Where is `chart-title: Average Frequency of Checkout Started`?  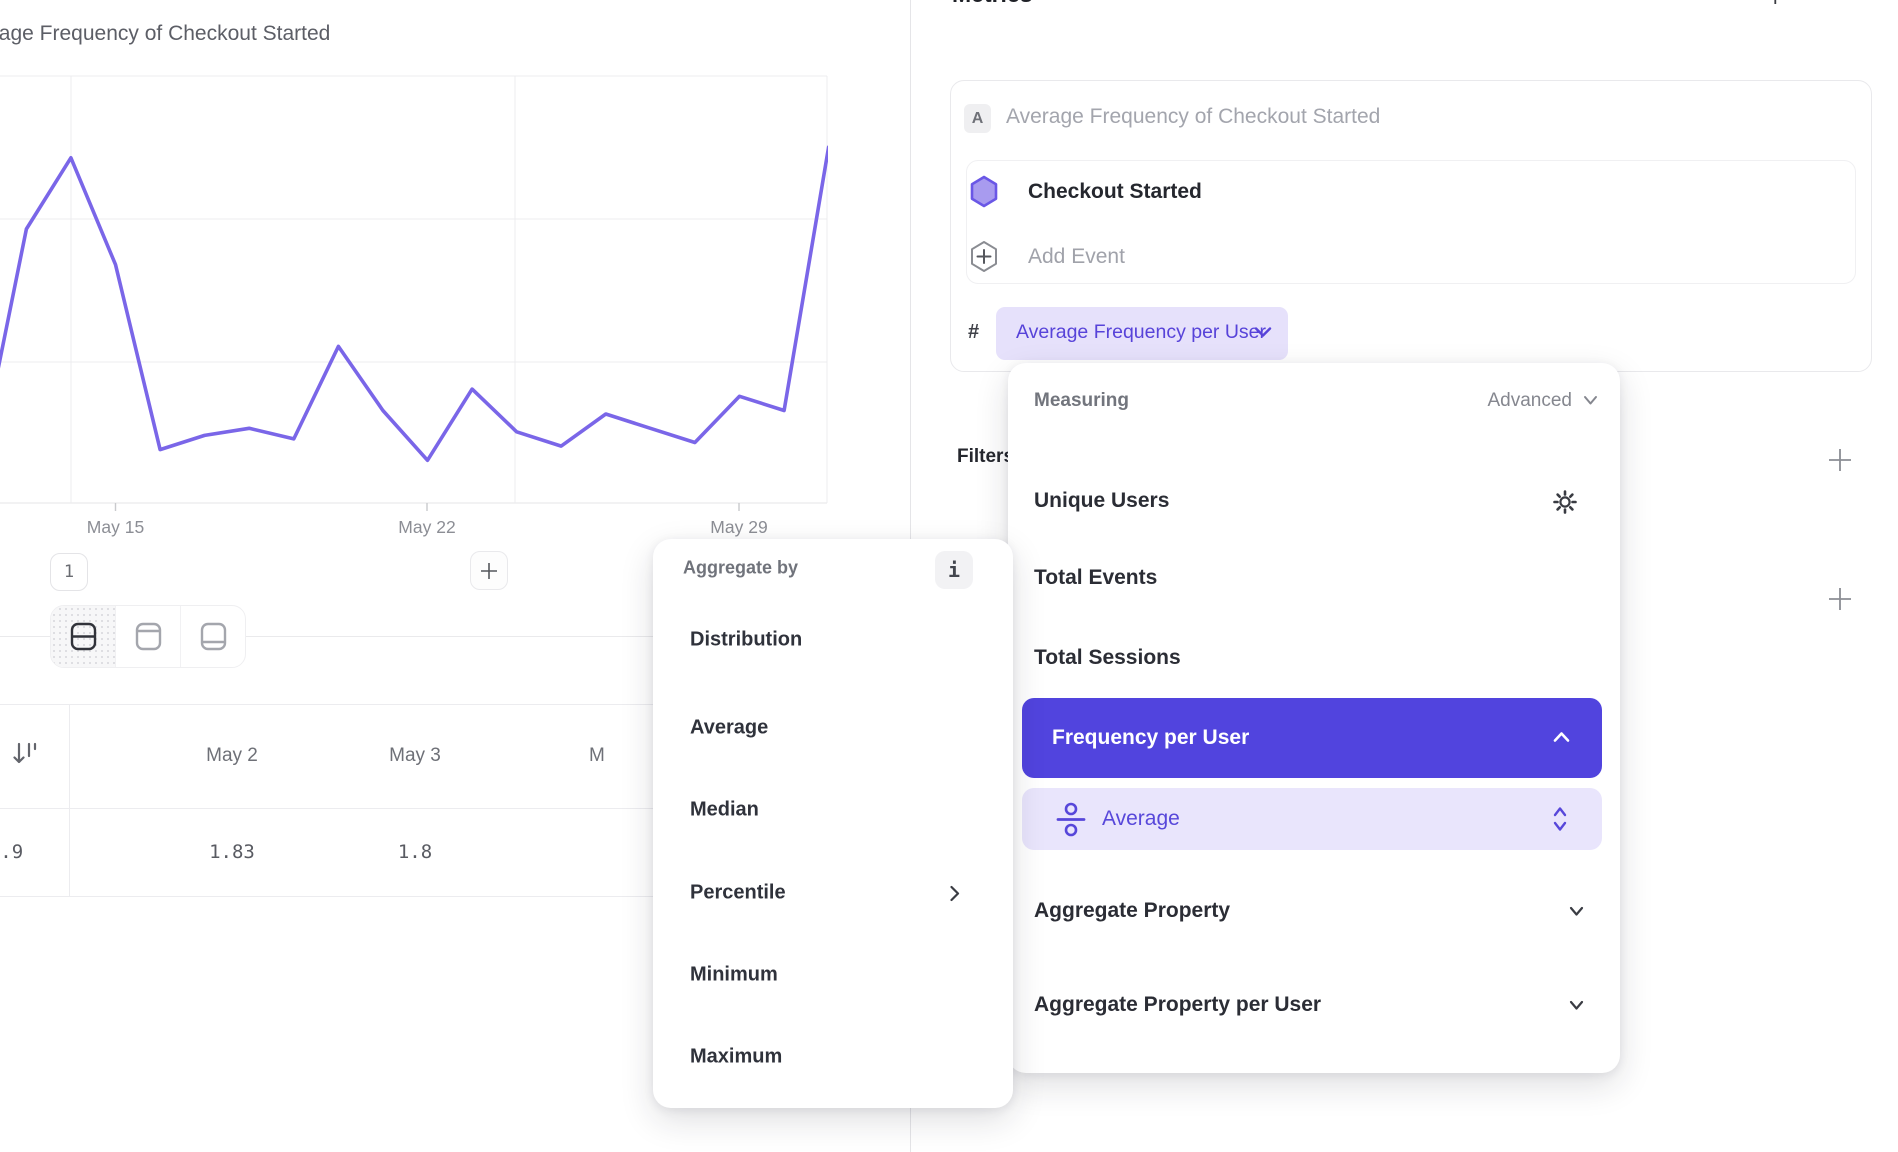 chart-title: Average Frequency of Checkout Started is located at coordinates (165, 33).